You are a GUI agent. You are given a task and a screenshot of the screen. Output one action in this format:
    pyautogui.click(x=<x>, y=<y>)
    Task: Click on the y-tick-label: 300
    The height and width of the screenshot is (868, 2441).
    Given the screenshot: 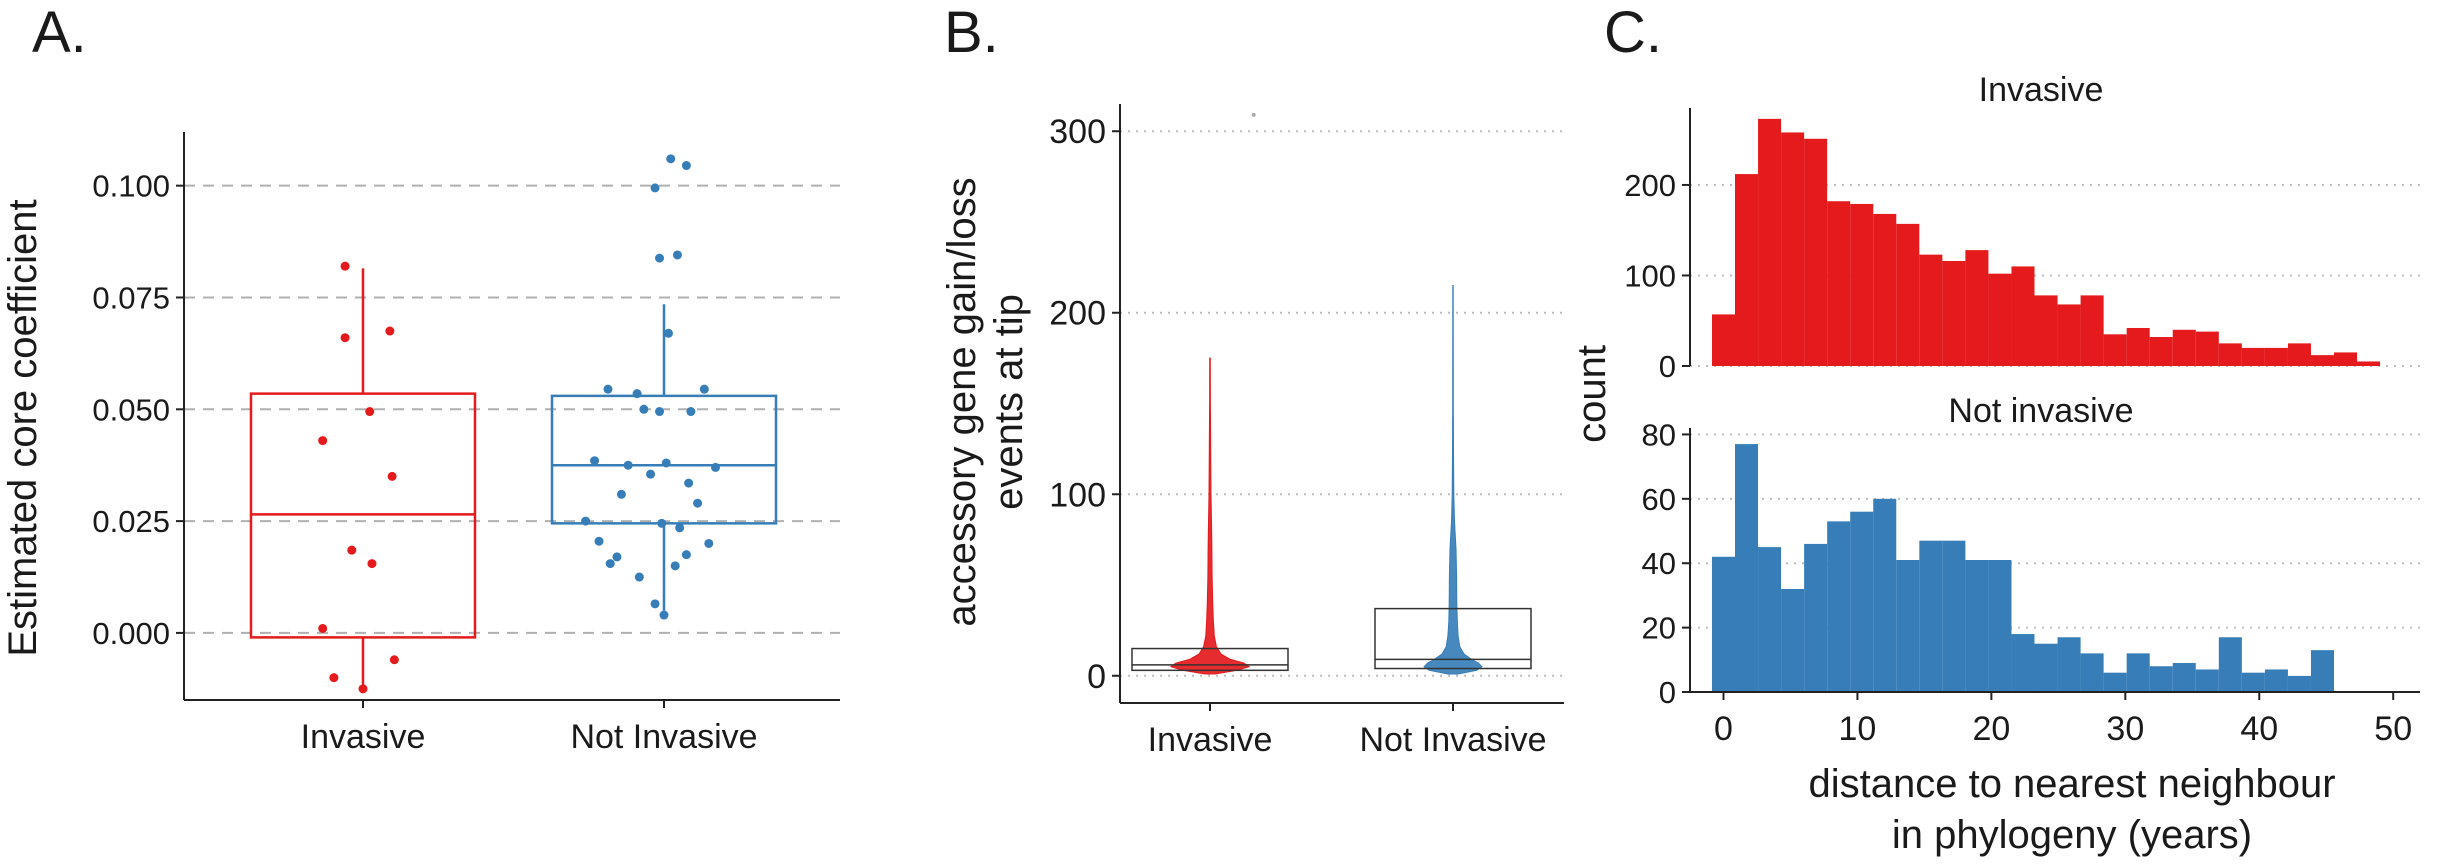 What is the action you would take?
    pyautogui.click(x=1077, y=132)
    